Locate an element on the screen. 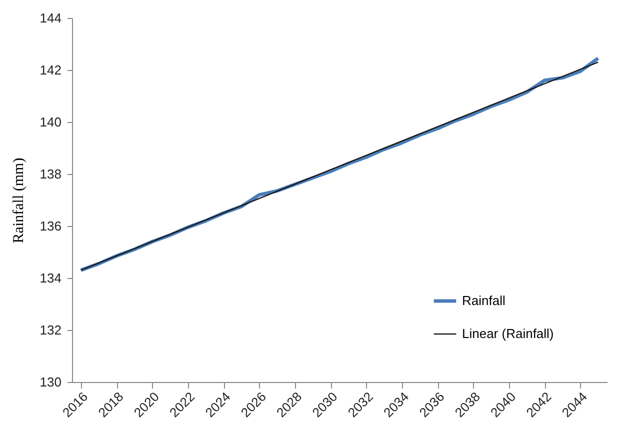 The image size is (628, 444). y-axis-title: Rainfall (mm) is located at coordinates (18, 201).